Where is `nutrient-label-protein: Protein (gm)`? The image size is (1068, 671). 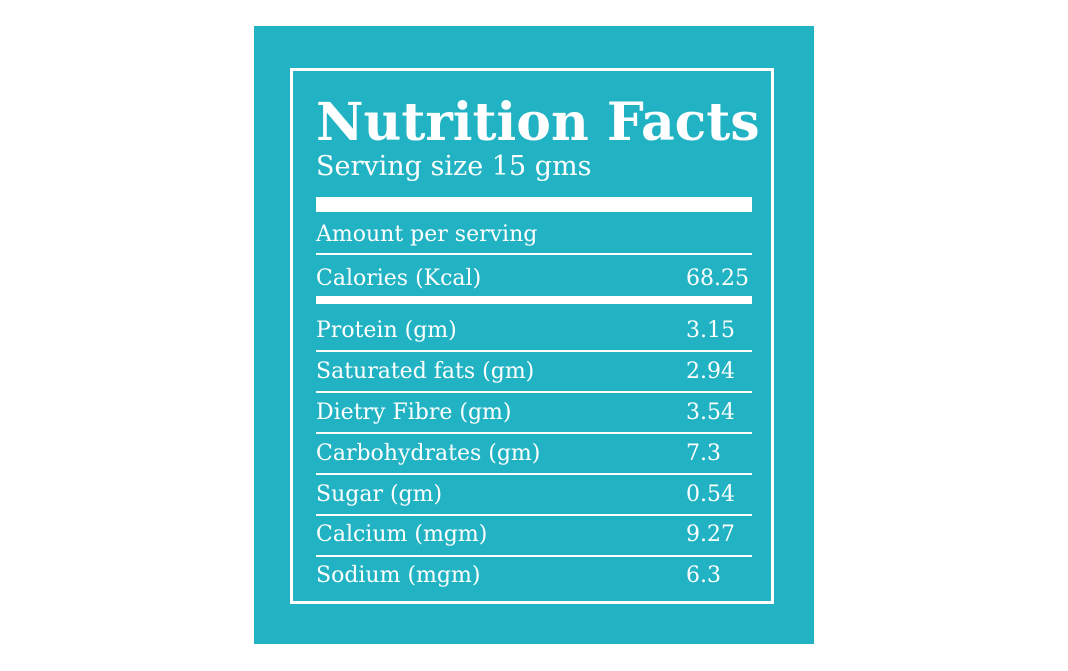
nutrient-label-protein: Protein (gm) is located at coordinates (386, 330).